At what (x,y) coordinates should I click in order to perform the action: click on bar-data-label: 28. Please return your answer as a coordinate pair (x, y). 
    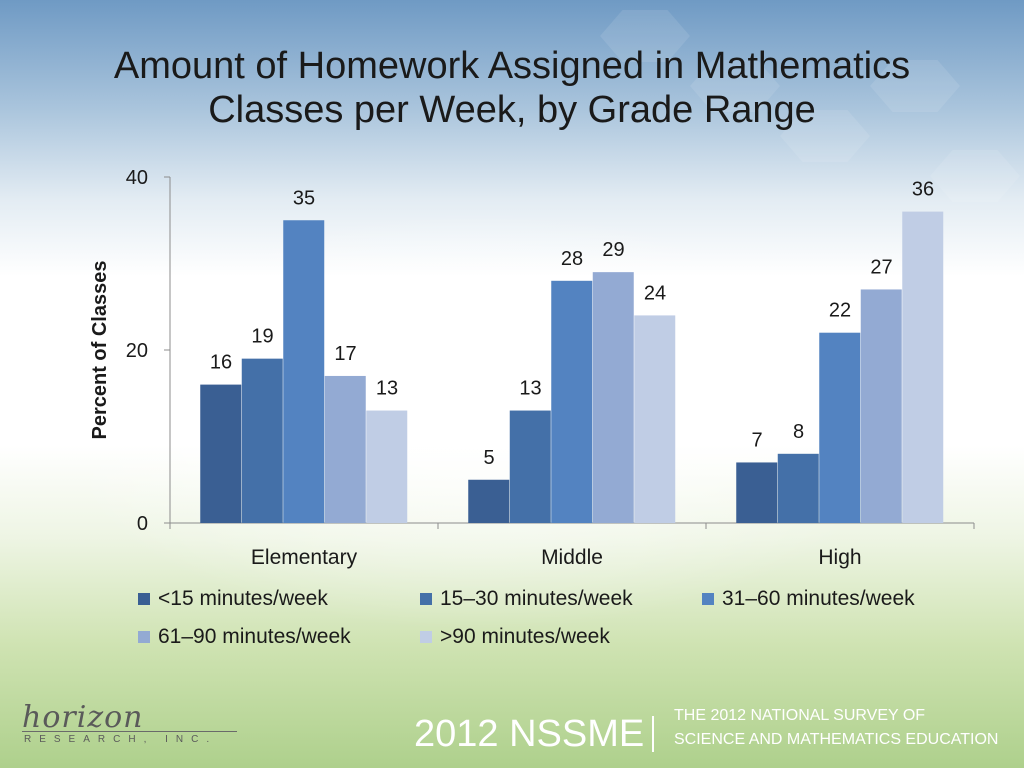
    Looking at the image, I should click on (572, 259).